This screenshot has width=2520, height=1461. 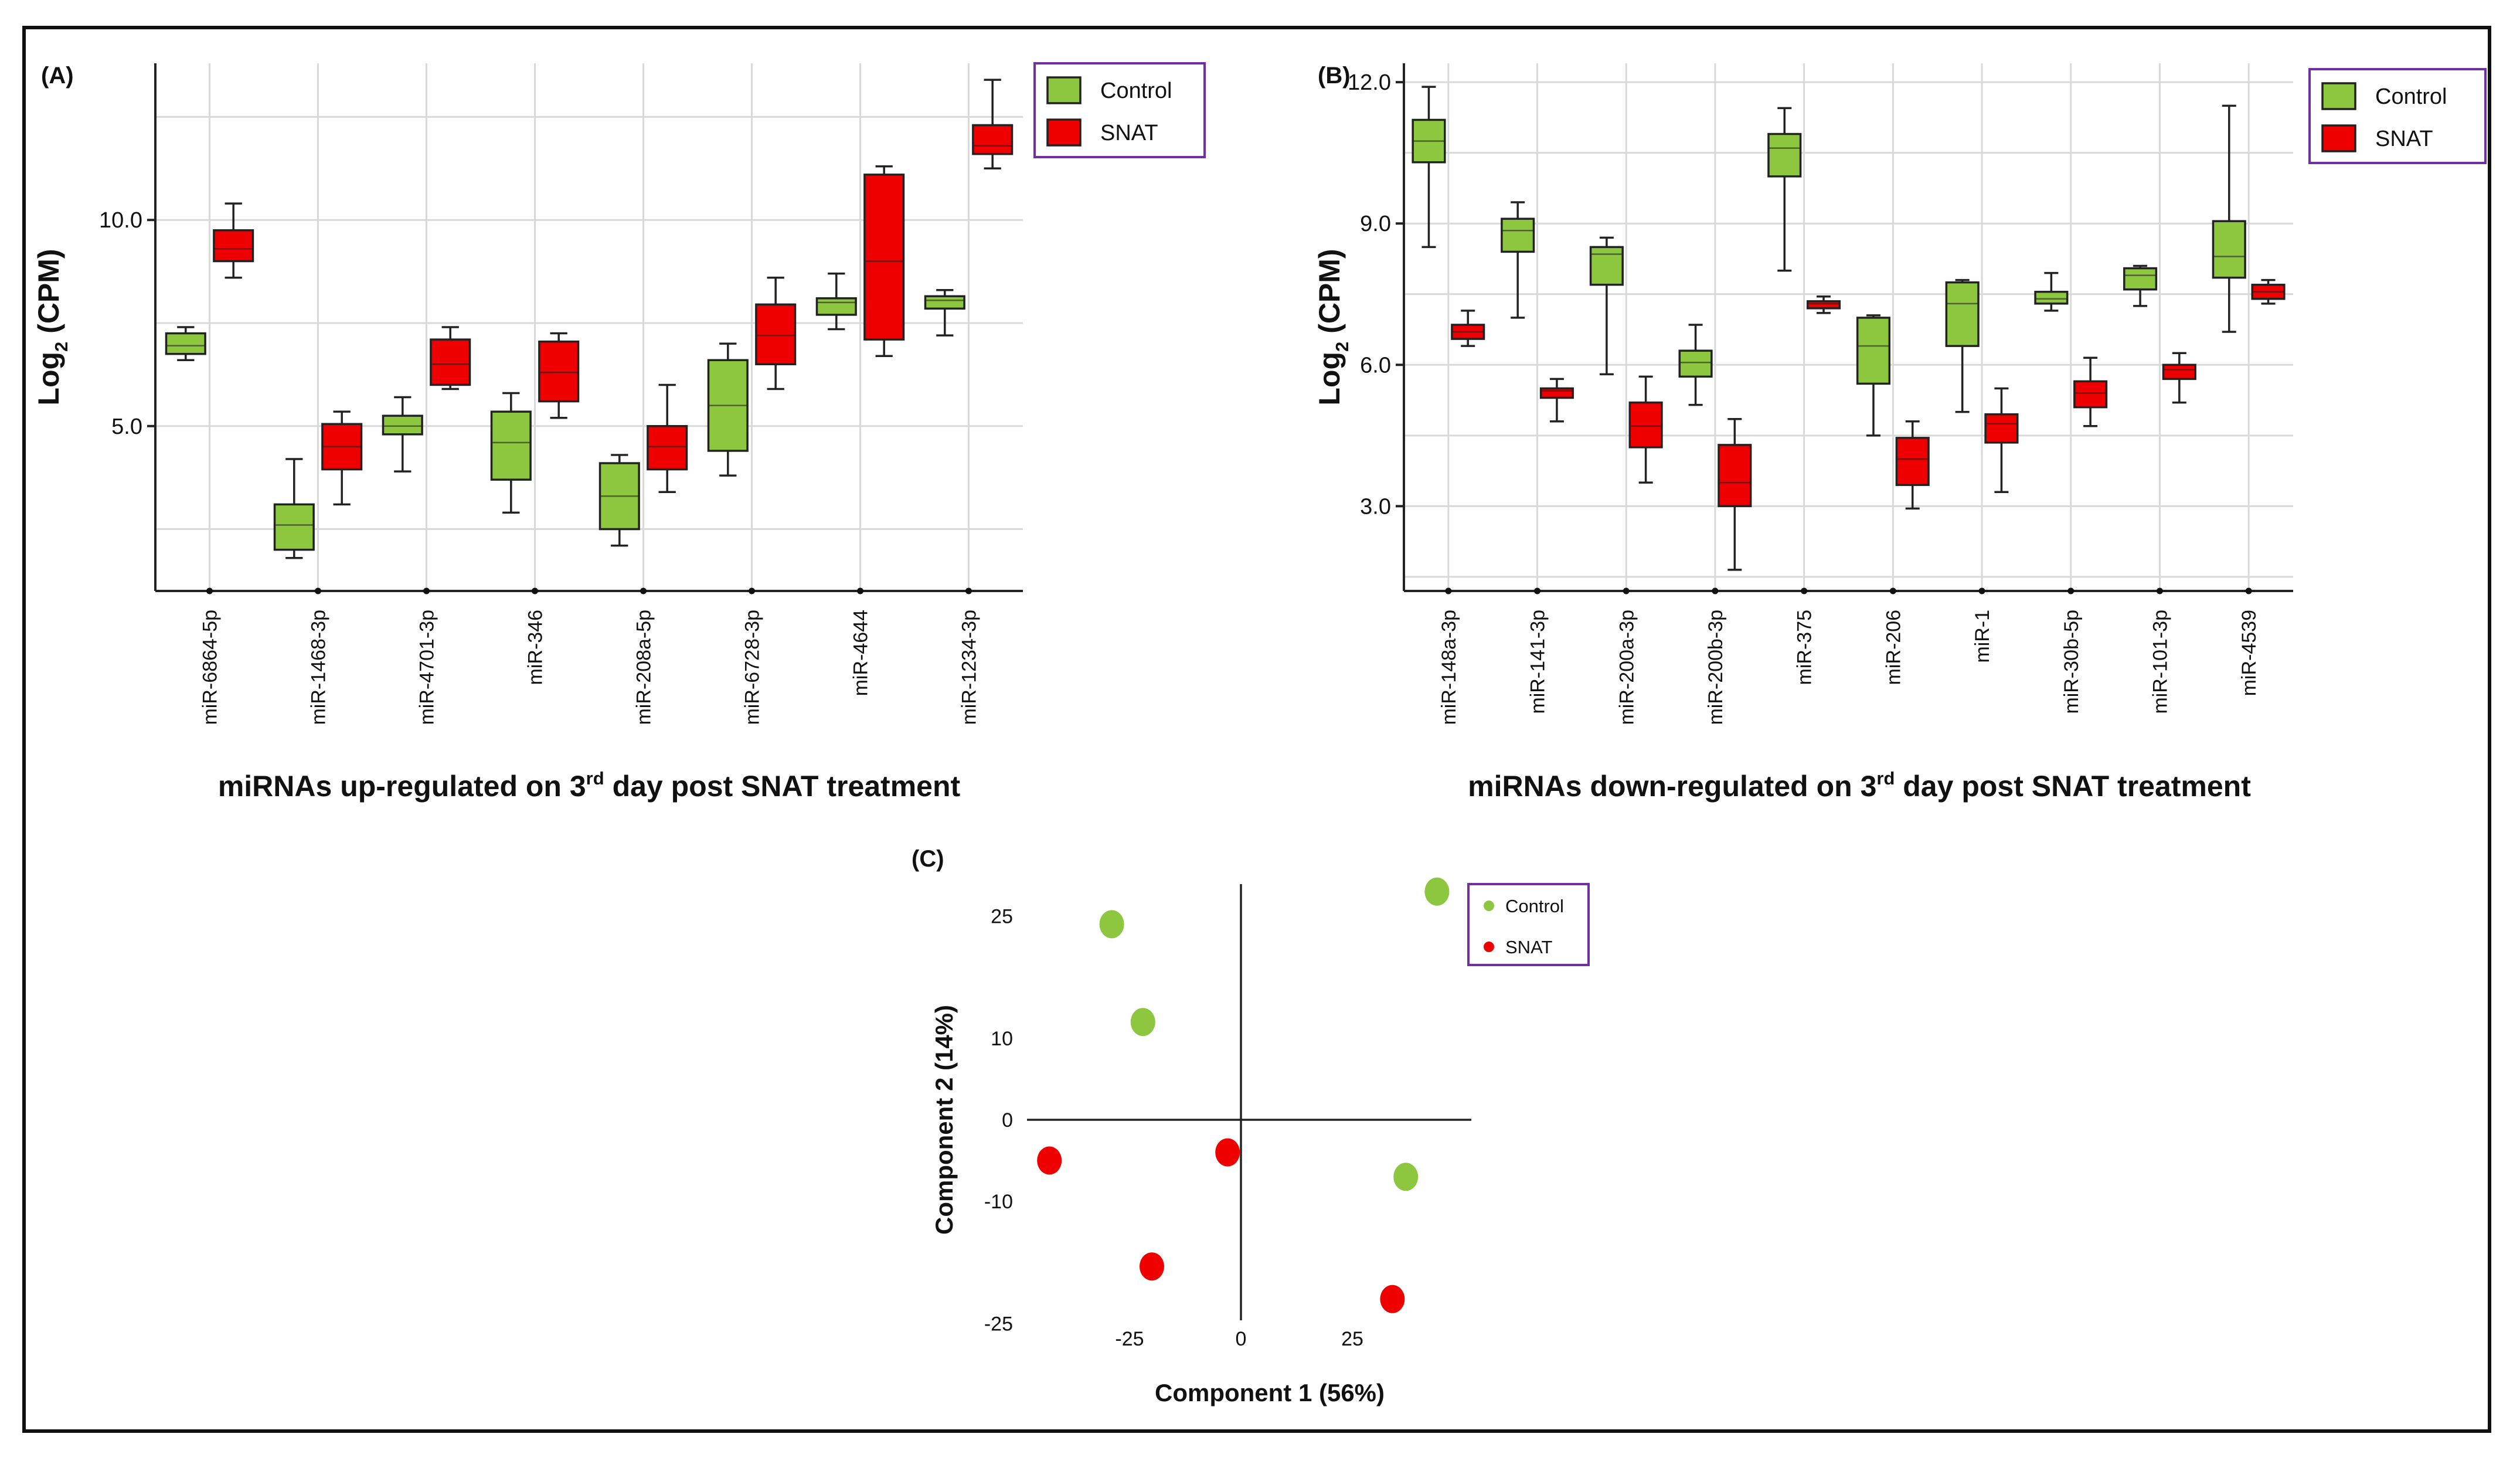 I want to click on y-axis-label-part-2: 2, so click(x=1342, y=347).